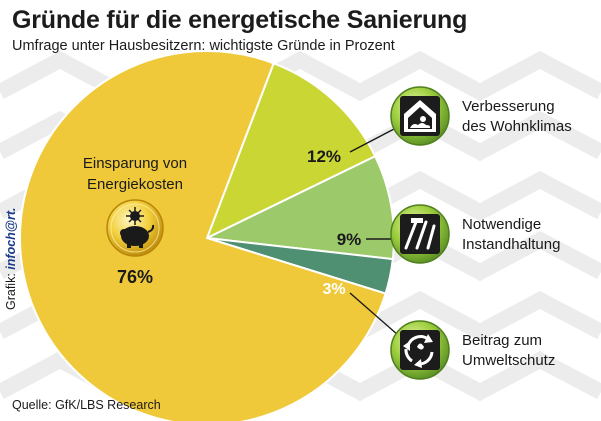 The width and height of the screenshot is (601, 421). I want to click on legend-label-line1: Notwendige, so click(502, 224).